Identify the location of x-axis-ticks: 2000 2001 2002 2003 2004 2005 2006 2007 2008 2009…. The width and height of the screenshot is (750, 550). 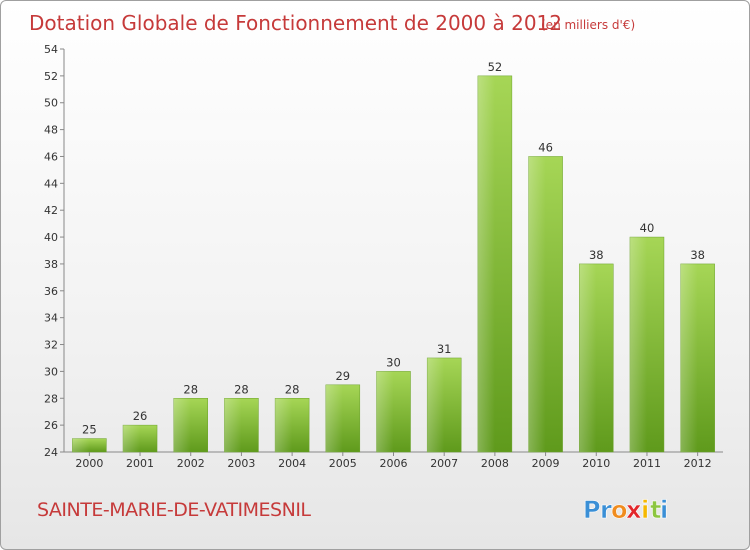
(393, 461).